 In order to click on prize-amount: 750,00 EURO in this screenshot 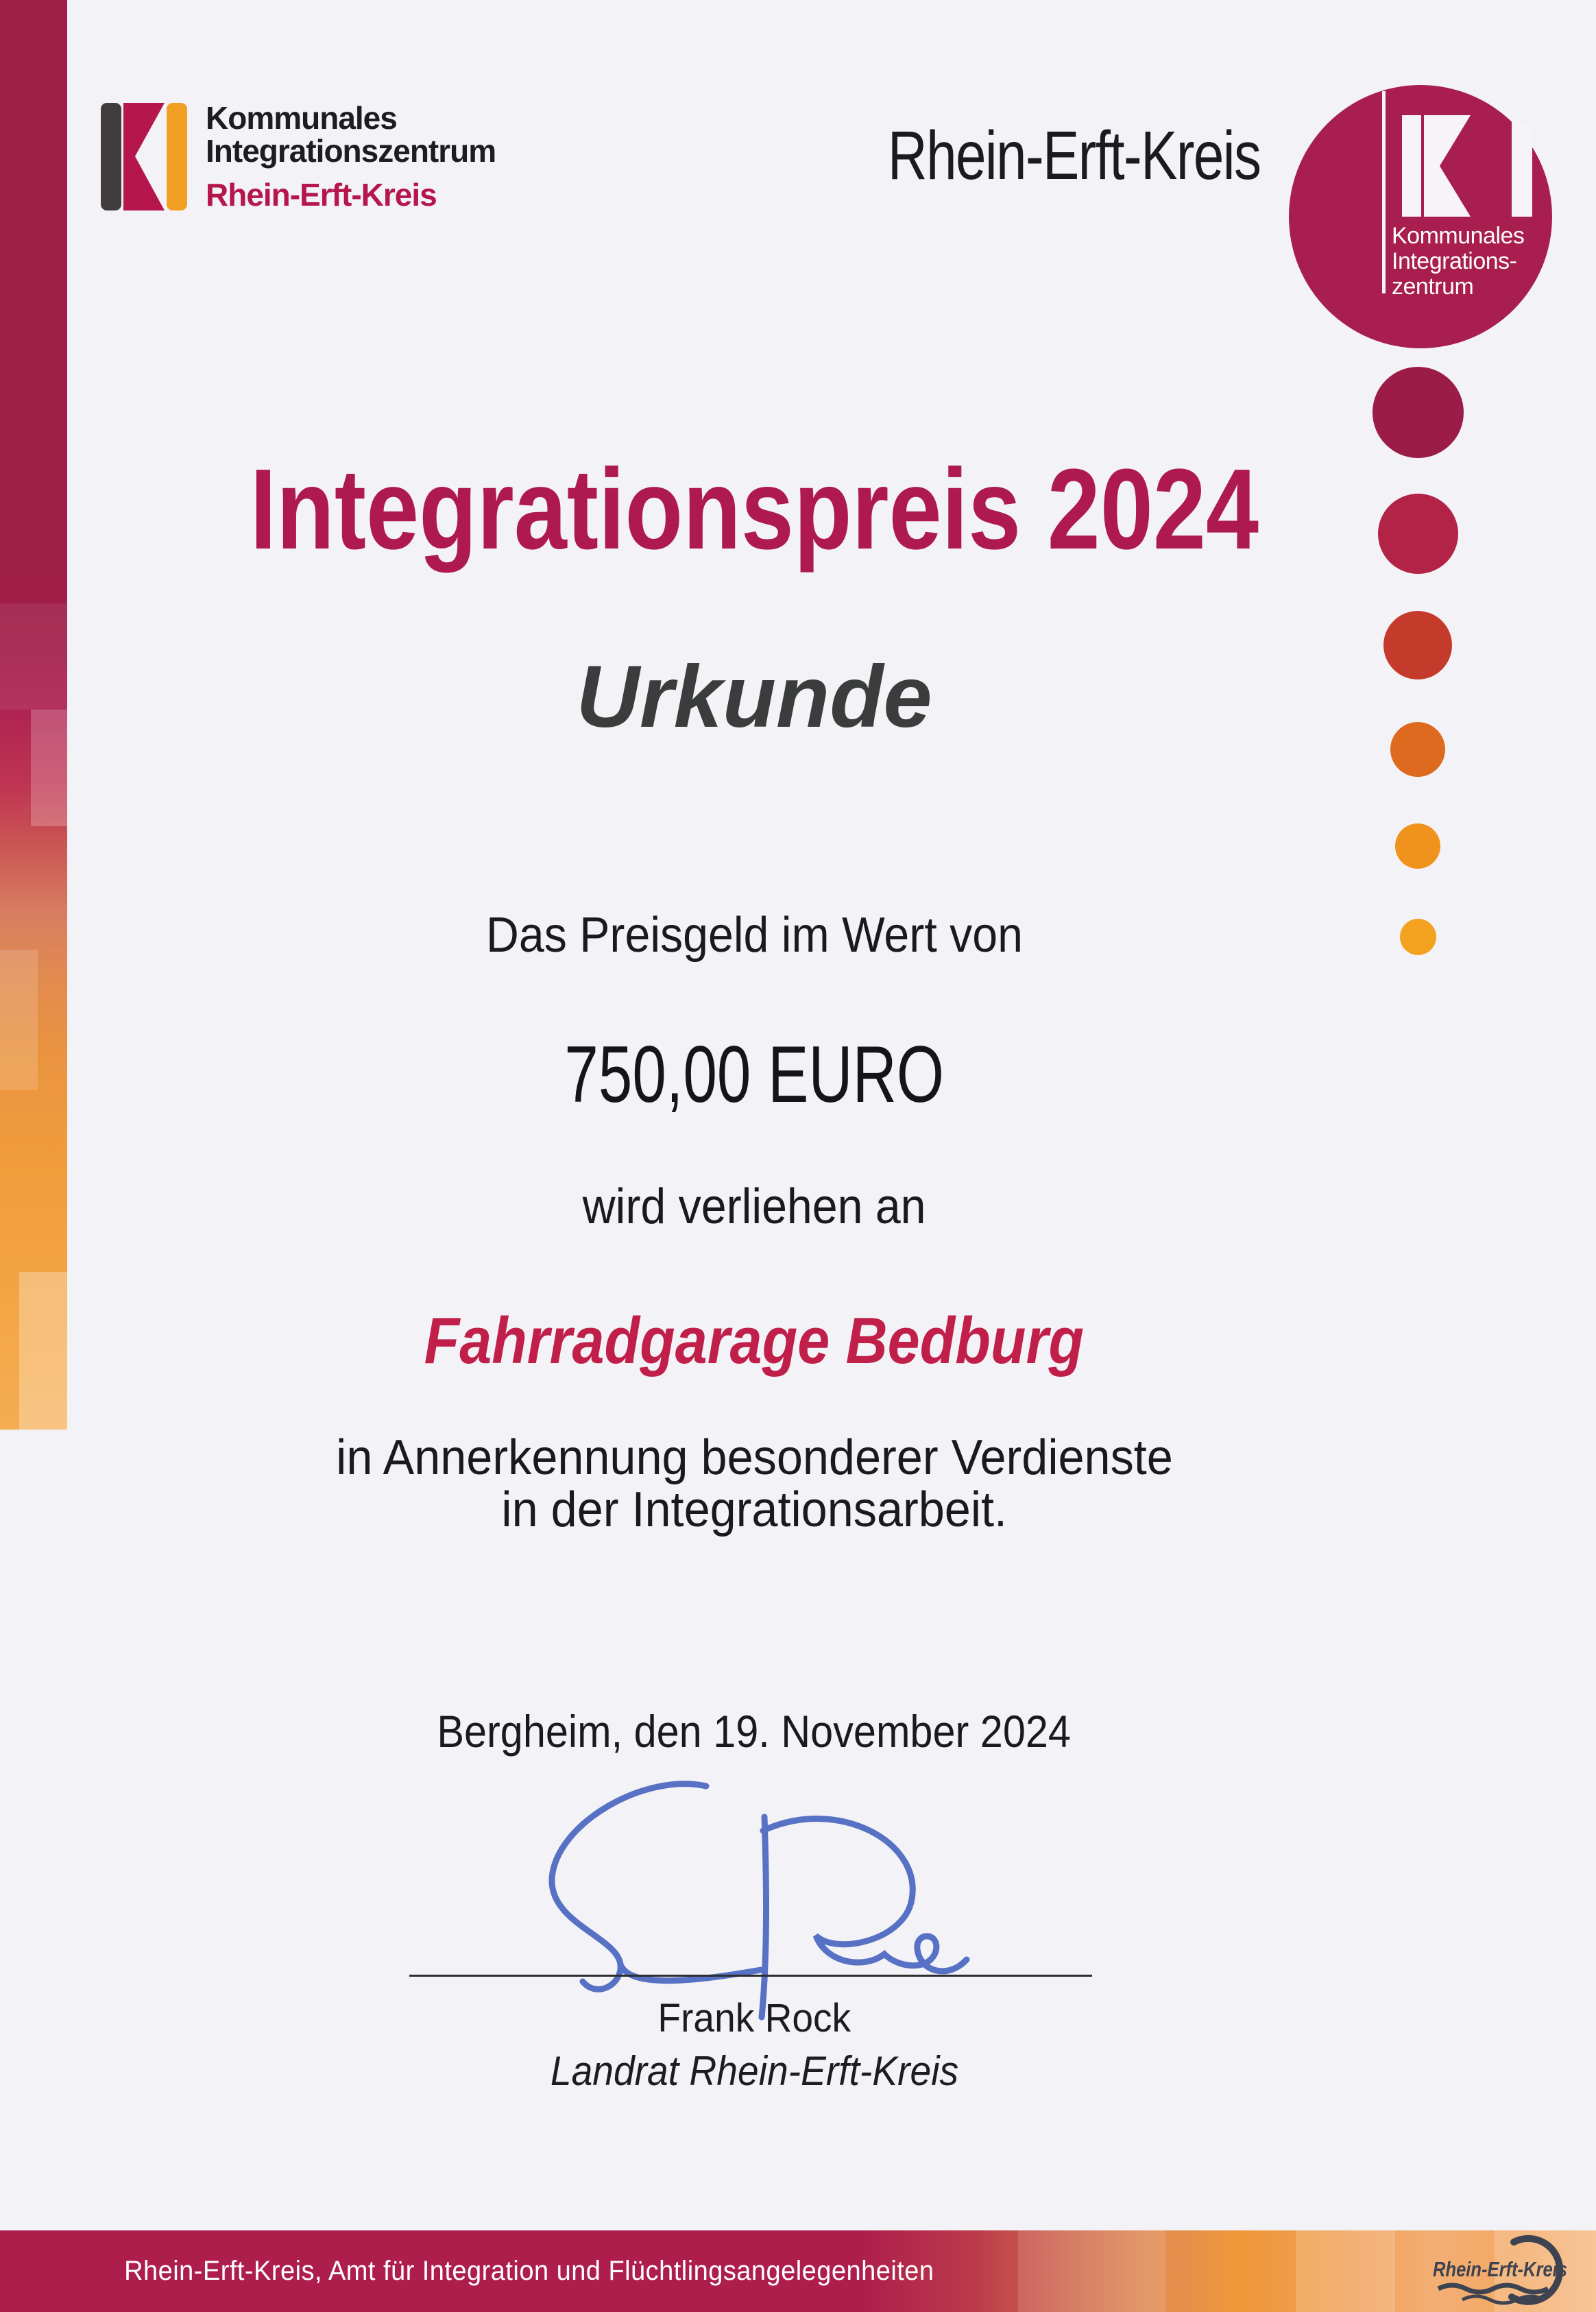, I will do `click(754, 1074)`.